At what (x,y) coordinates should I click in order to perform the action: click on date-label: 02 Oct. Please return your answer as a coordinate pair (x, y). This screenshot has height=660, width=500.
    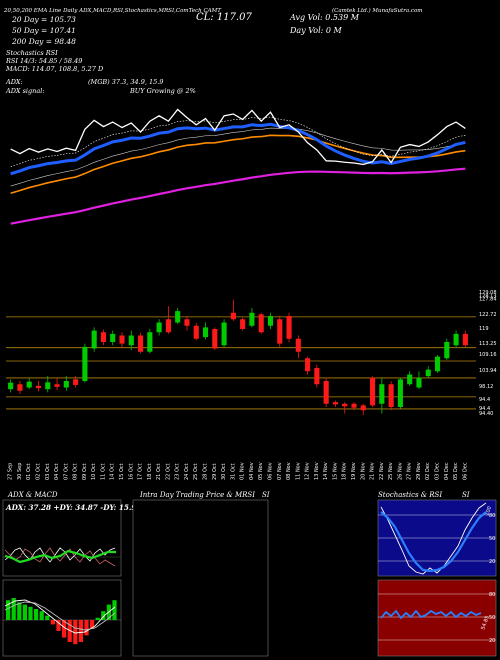
    Looking at the image, I should click on (38, 471).